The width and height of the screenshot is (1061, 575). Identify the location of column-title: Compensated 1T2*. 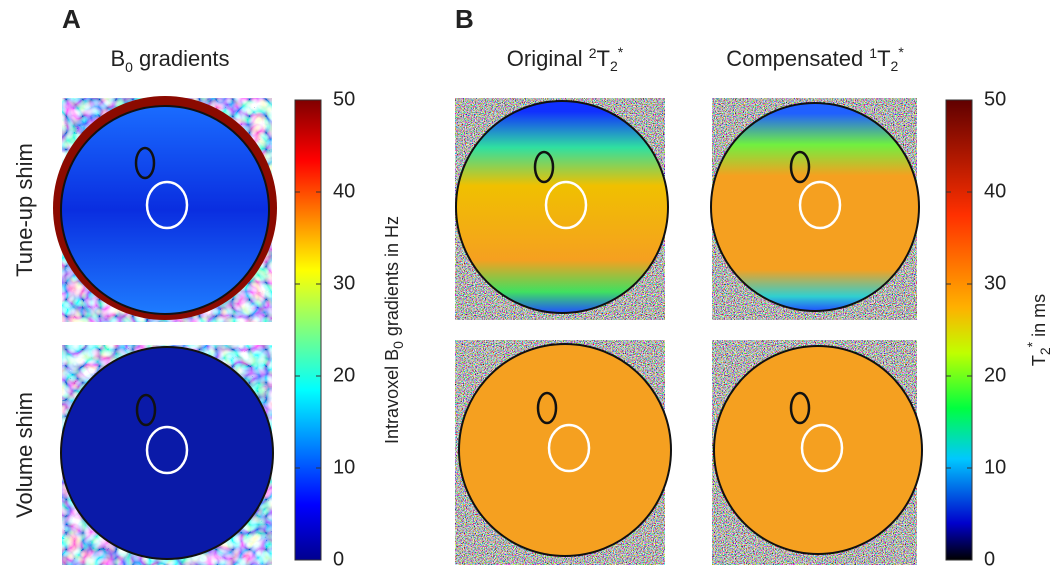
(815, 59).